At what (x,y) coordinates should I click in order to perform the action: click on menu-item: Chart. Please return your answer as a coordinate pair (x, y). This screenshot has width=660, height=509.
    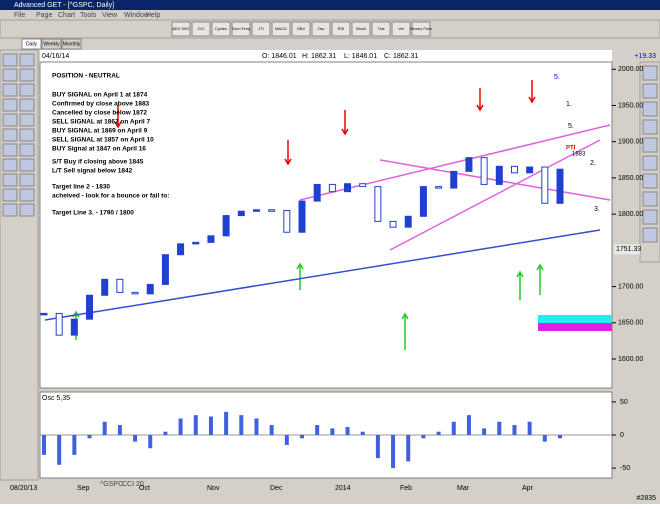
    Looking at the image, I should click on (66, 15).